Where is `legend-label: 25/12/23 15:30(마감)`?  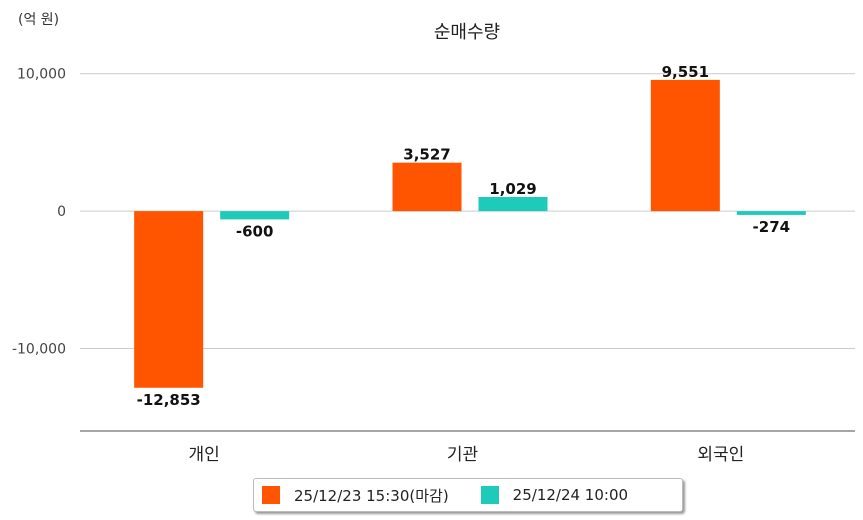 legend-label: 25/12/23 15:30(마감) is located at coordinates (371, 495).